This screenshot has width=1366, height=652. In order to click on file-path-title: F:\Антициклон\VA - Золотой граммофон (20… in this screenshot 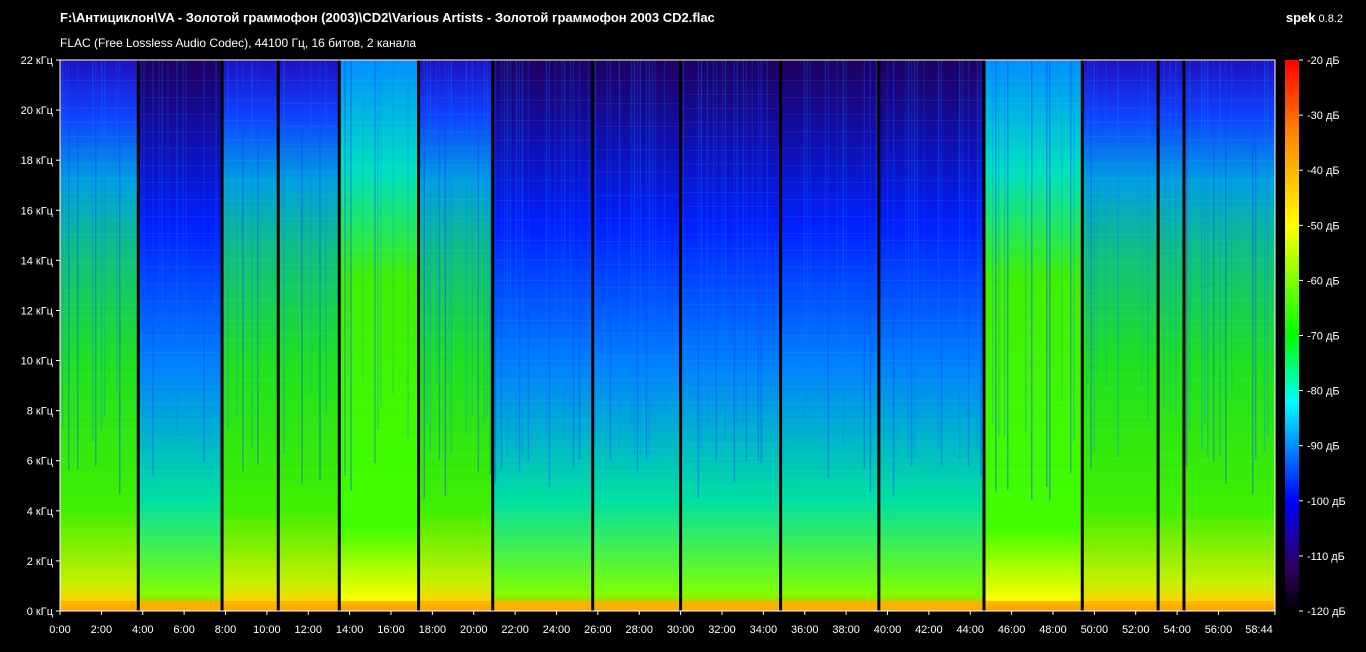, I will do `click(387, 17)`.